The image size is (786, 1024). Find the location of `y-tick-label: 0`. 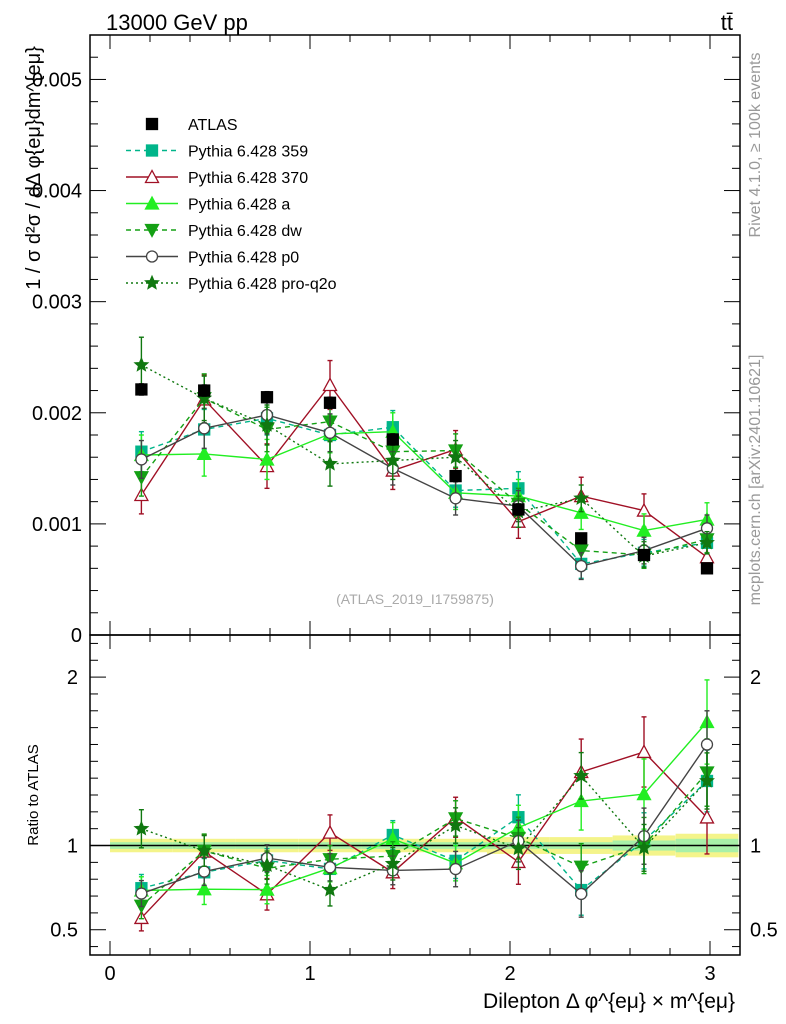

y-tick-label: 0 is located at coordinates (76, 636).